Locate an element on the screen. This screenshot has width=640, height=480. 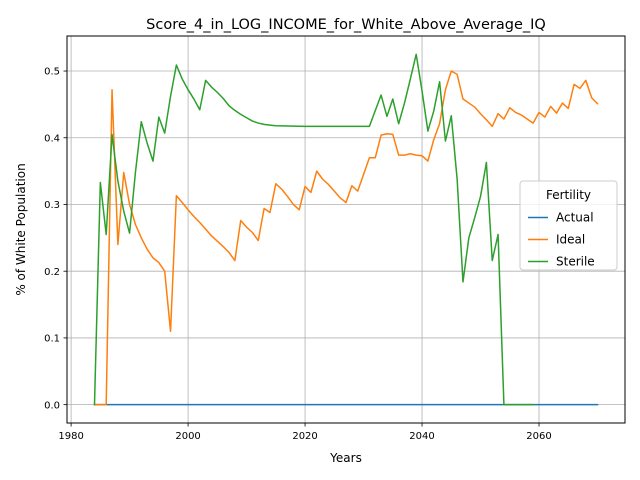
y-tick-label: 0.2 is located at coordinates (52, 272).